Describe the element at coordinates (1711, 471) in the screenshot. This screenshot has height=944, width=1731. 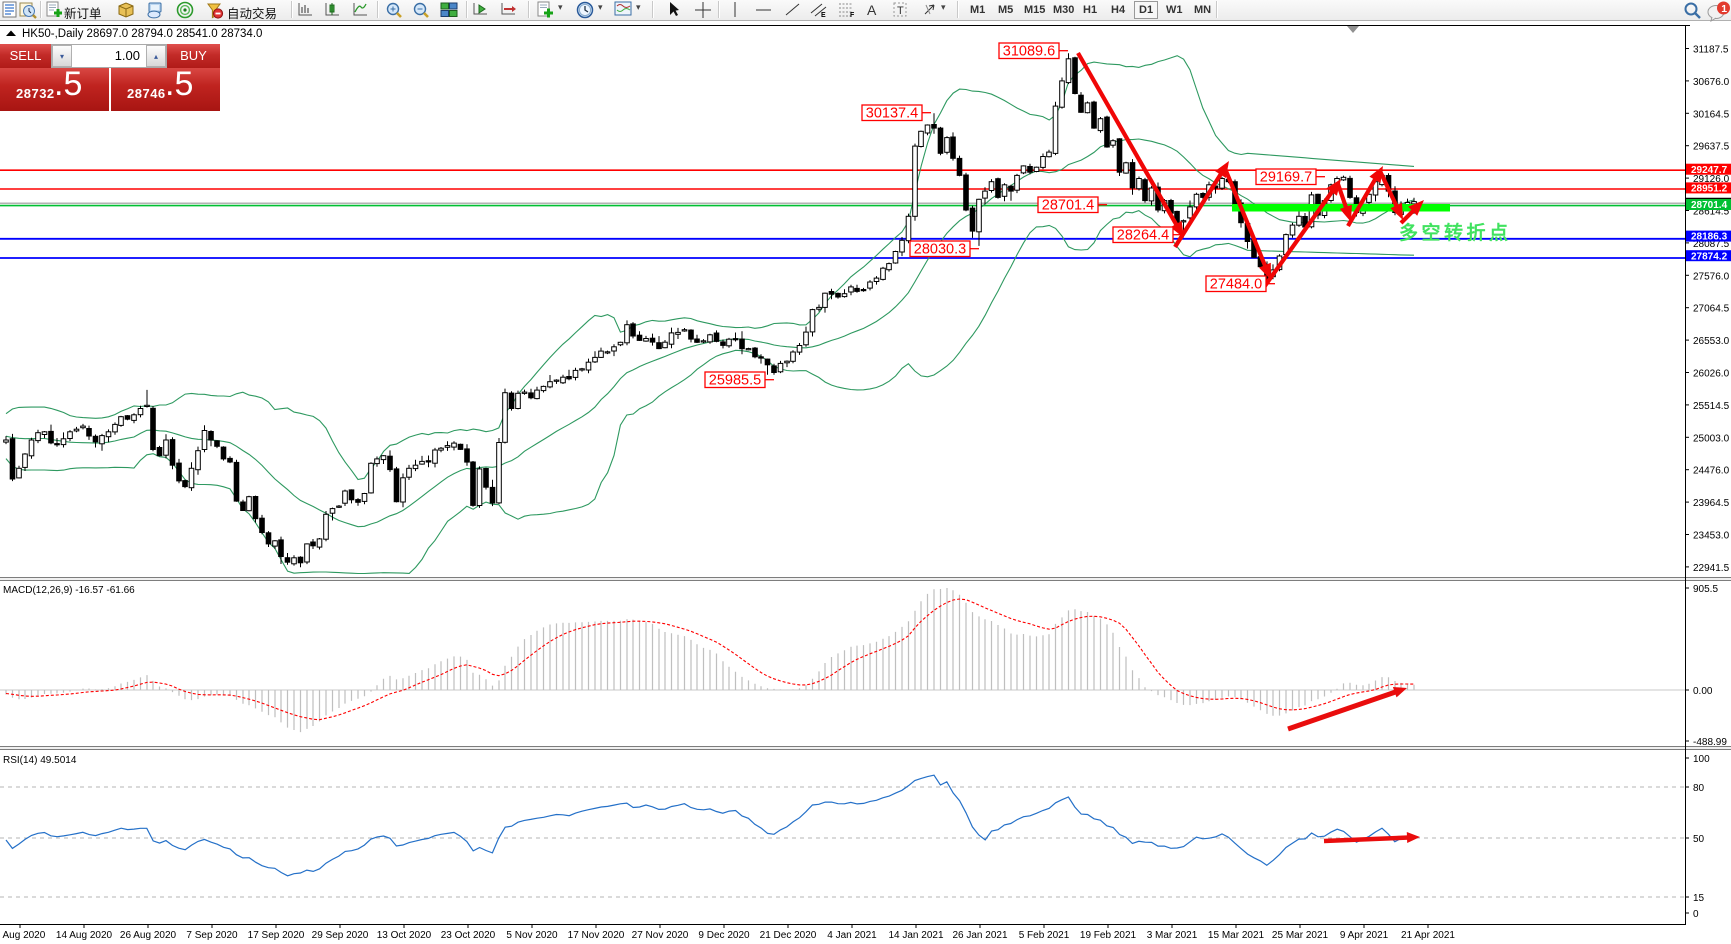
I see `svg-text: 24476.0` at that location.